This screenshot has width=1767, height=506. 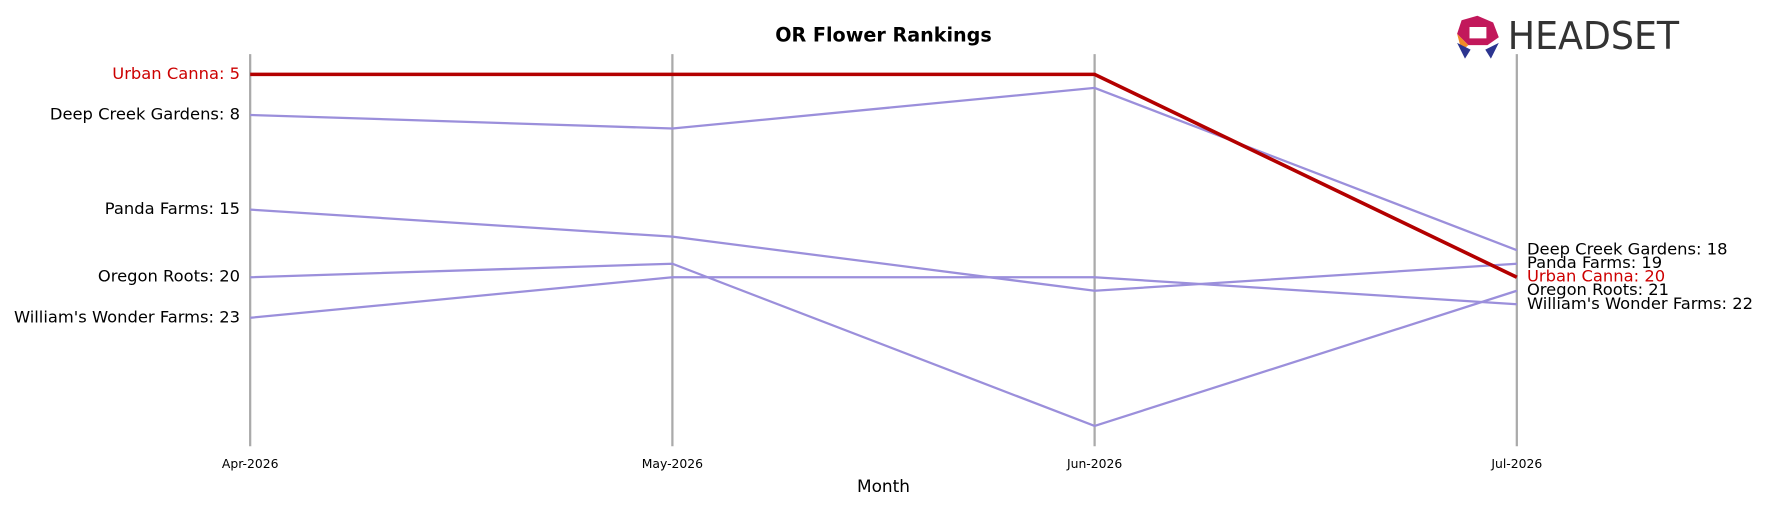 What do you see at coordinates (176, 73) in the screenshot?
I see `value-label: Urban Canna: 5` at bounding box center [176, 73].